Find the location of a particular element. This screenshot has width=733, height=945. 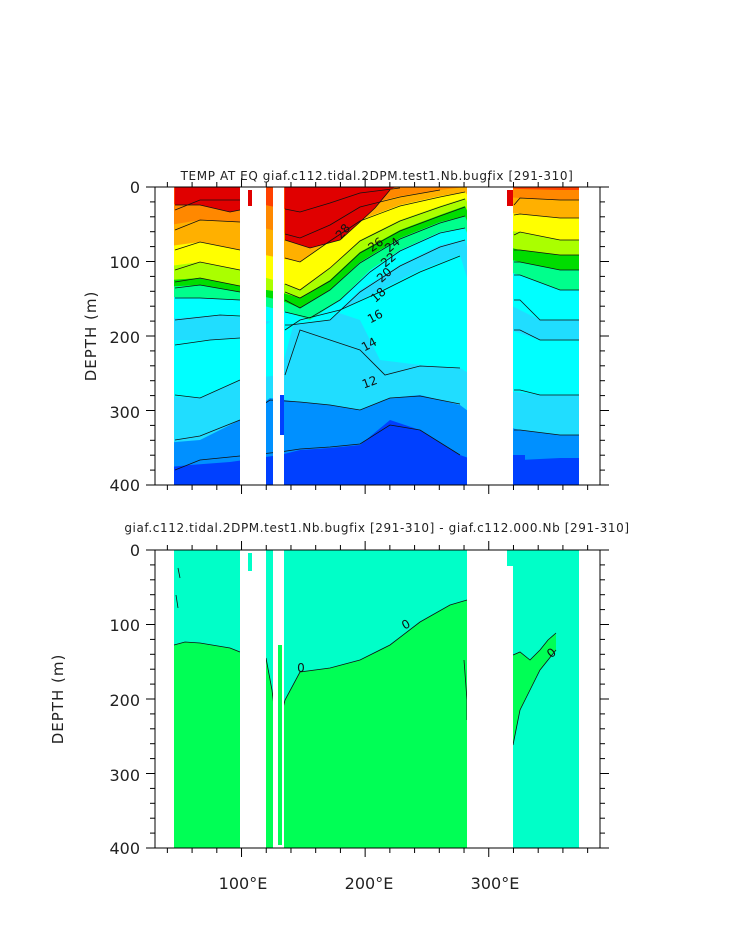

temp-band-warm-pool is located at coordinates (285, 217).